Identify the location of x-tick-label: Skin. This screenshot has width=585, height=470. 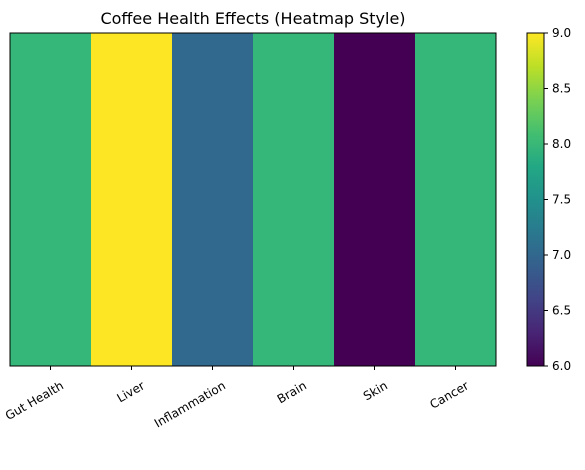
(375, 390).